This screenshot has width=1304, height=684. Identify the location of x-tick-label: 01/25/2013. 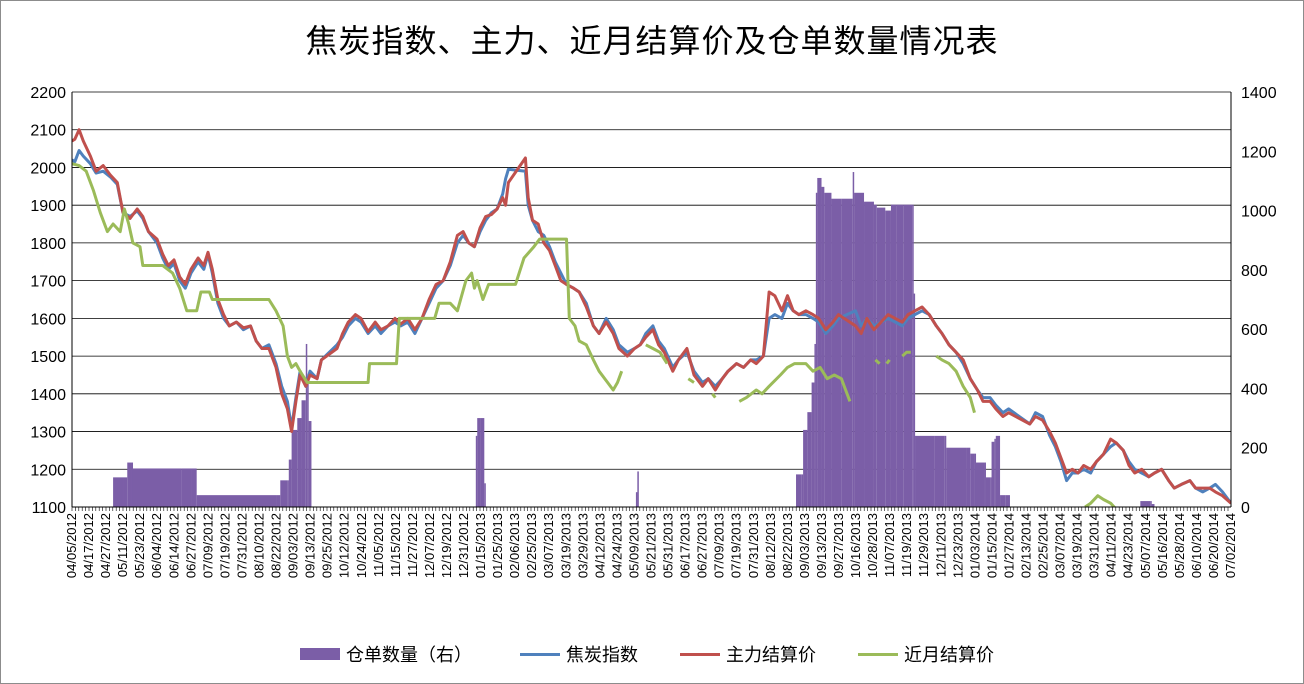
(497, 545).